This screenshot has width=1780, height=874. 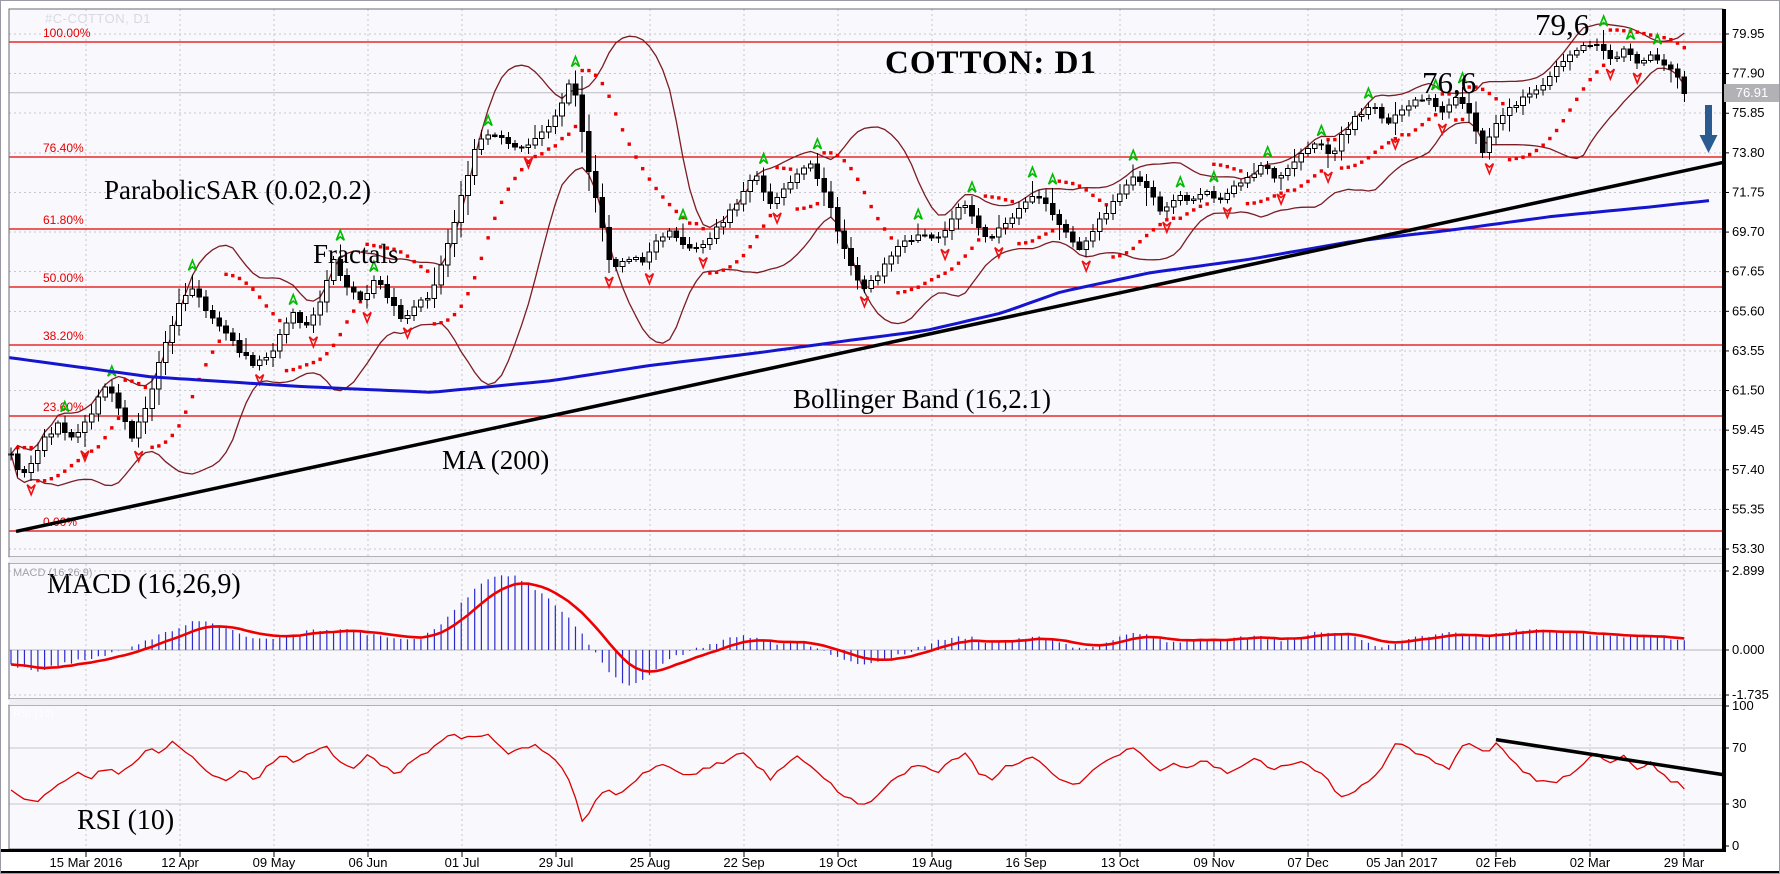 I want to click on time-tick-label: 15 Mar 2016, so click(x=86, y=862).